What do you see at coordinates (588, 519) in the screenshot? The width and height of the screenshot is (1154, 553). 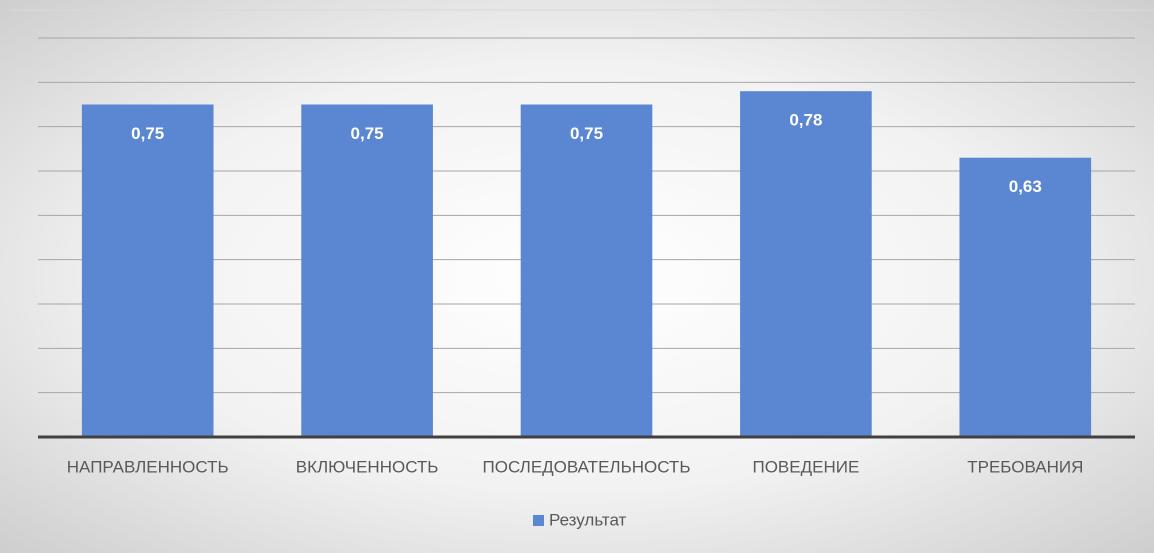 I see `legend-label: Результат` at bounding box center [588, 519].